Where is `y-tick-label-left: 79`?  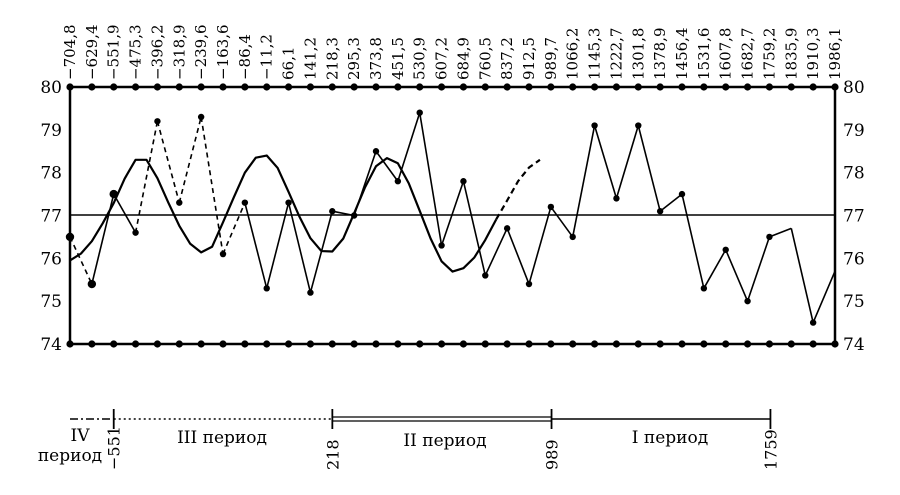 y-tick-label-left: 79 is located at coordinates (51, 131).